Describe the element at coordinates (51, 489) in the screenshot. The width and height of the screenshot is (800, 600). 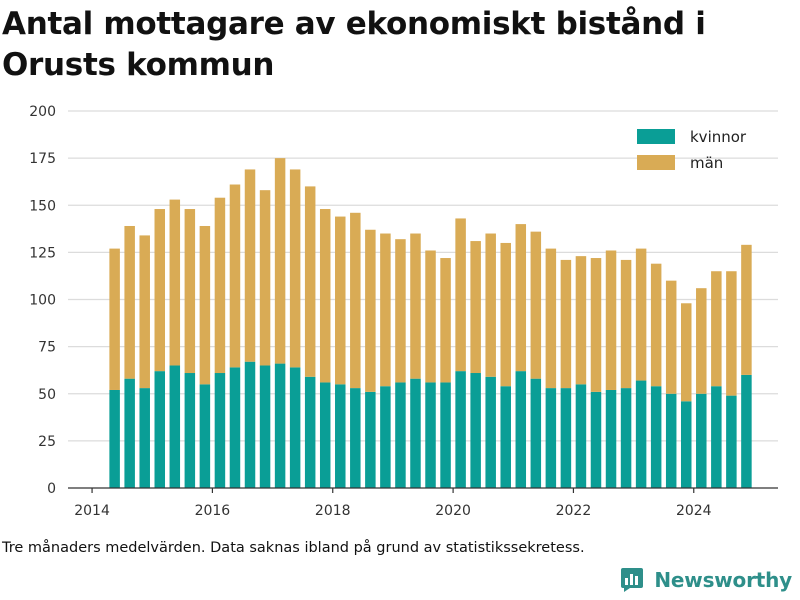
I see `y-tick-label: 0` at that location.